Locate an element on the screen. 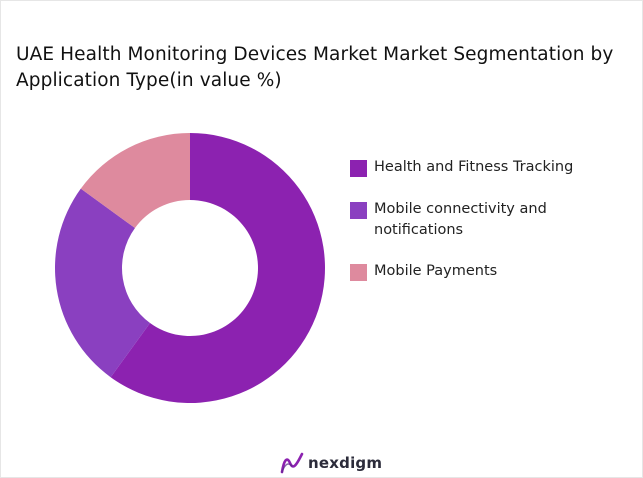  brand-logo: nexdigm is located at coordinates (331, 463).